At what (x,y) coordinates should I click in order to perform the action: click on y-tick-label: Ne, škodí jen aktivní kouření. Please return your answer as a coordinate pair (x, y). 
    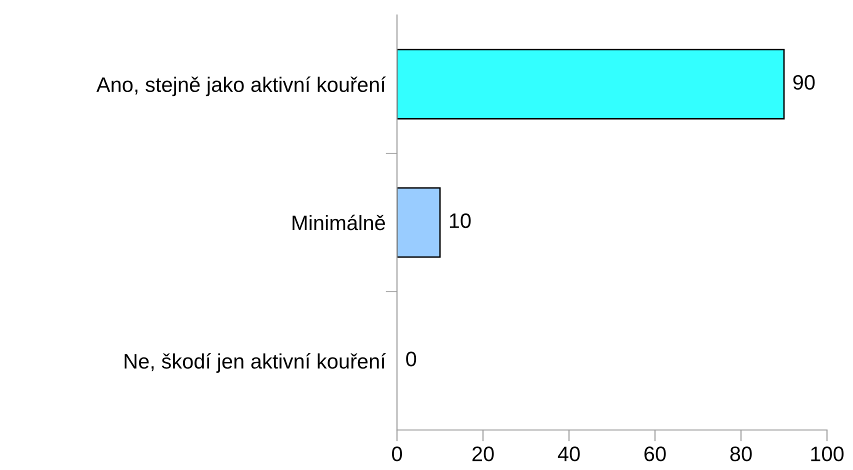
    Looking at the image, I should click on (255, 363).